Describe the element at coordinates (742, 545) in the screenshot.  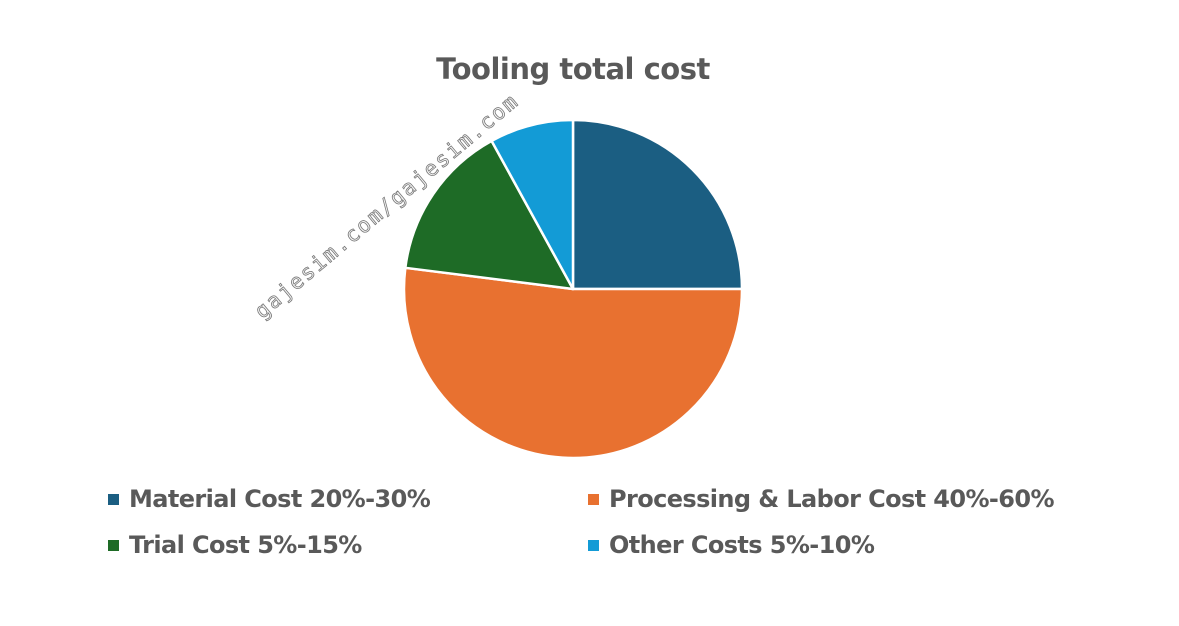
I see `legend-label: Other Costs 5%-10%` at that location.